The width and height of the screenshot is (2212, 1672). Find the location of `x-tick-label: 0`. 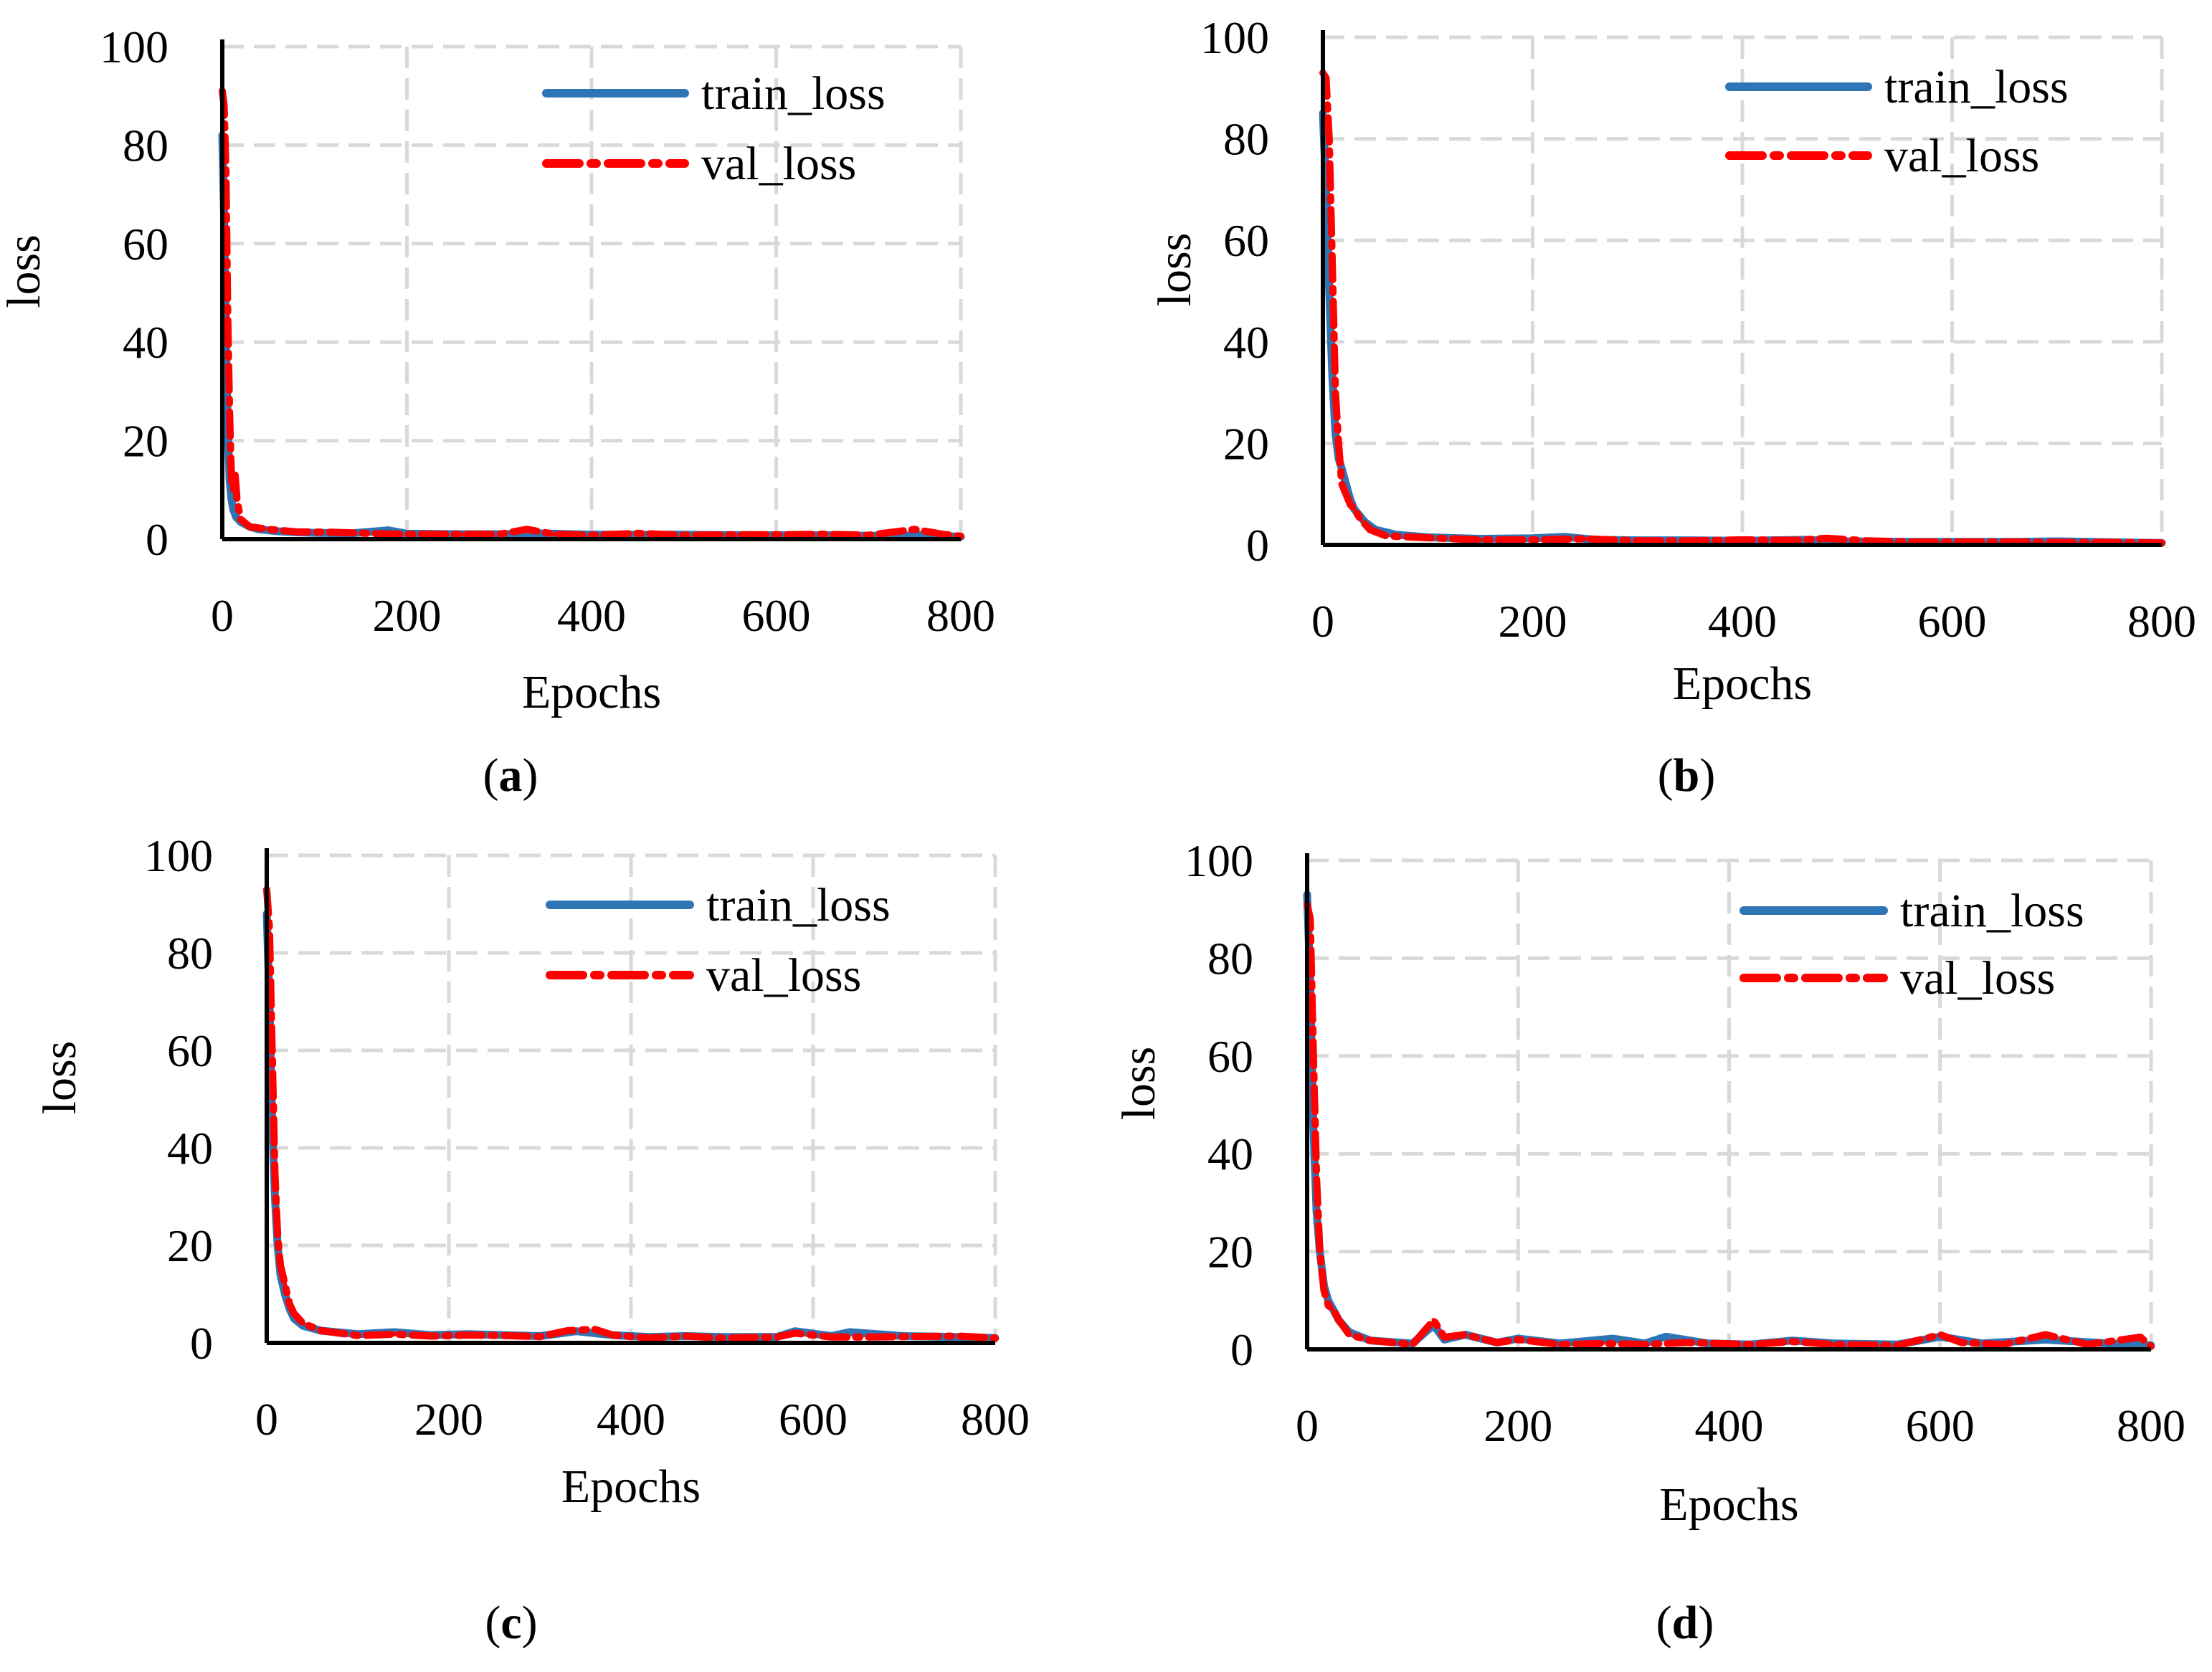

x-tick-label: 0 is located at coordinates (222, 615).